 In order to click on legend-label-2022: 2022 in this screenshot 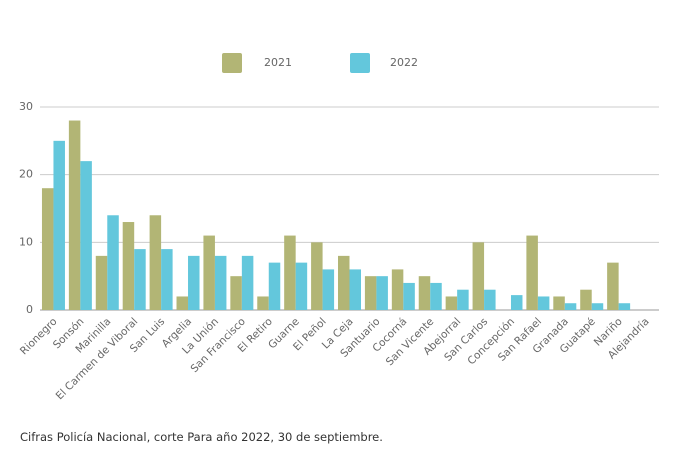, I will do `click(404, 62)`.